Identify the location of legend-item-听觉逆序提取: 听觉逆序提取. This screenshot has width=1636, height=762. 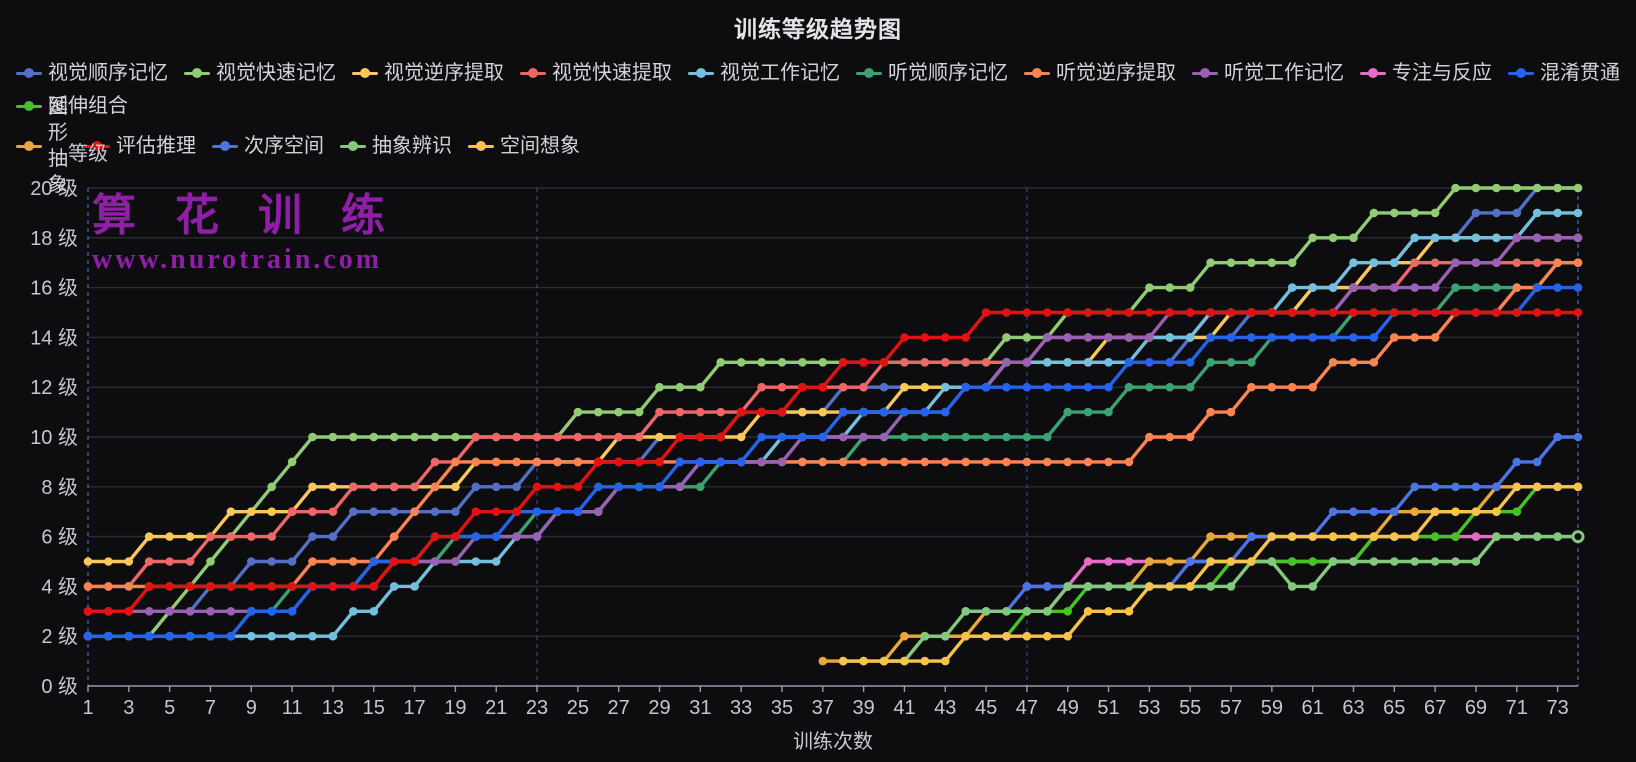
(1100, 73).